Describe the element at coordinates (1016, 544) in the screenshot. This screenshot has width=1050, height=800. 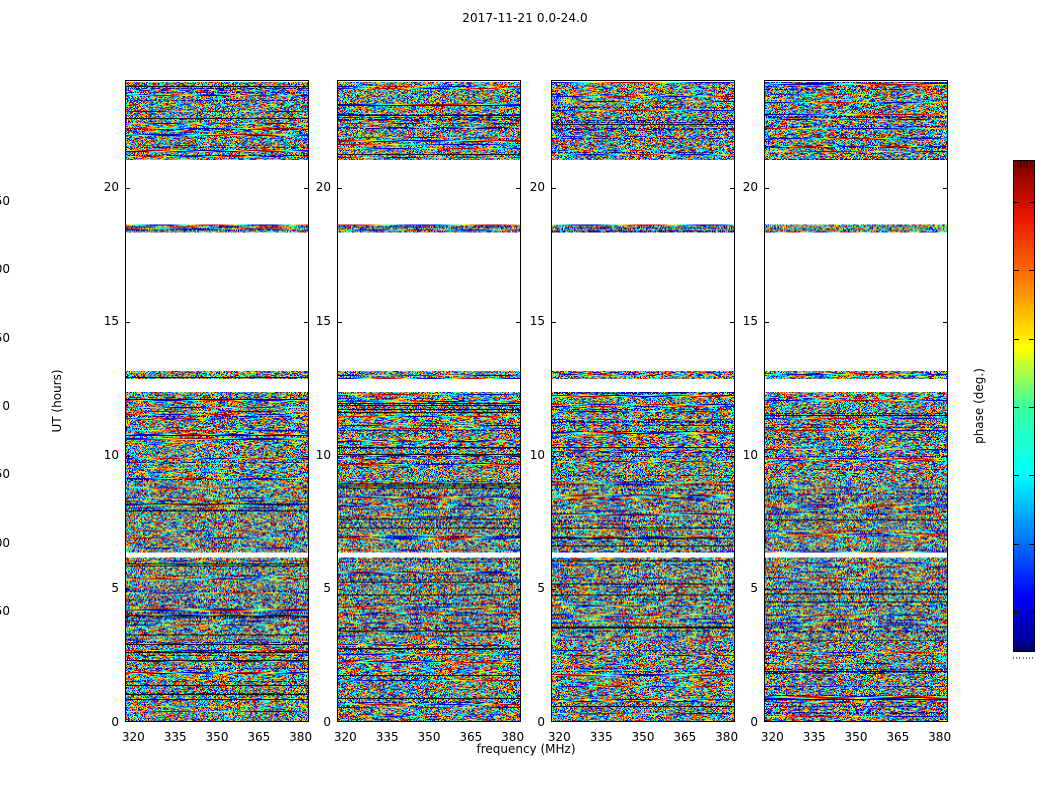
I see `colorbar-tick--100` at that location.